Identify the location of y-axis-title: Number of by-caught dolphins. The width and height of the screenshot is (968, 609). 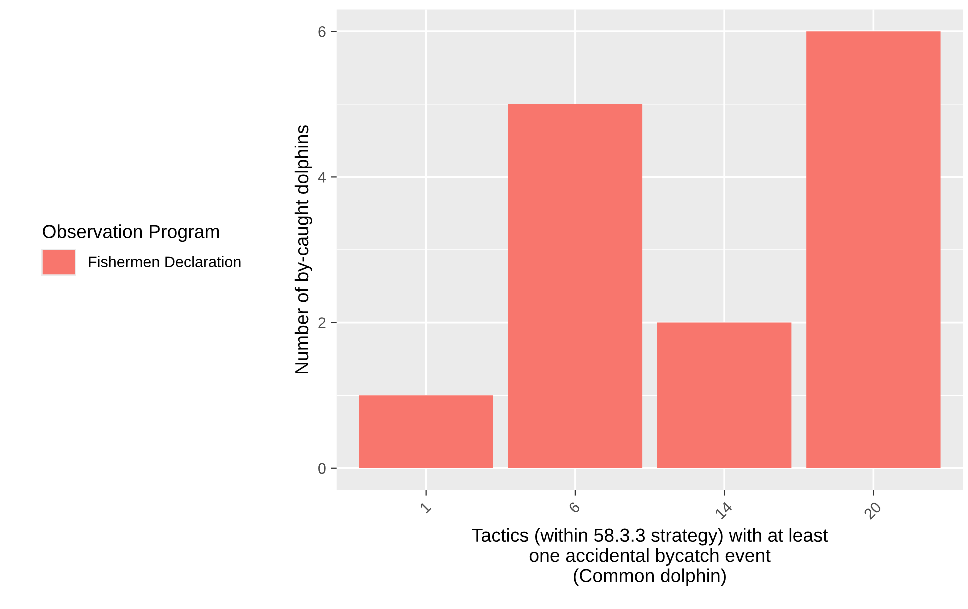
(303, 250).